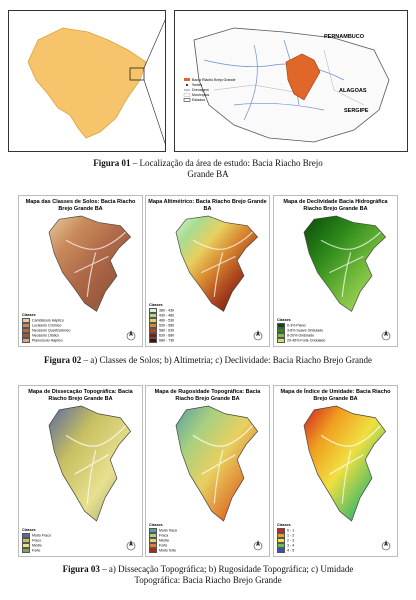  Describe the element at coordinates (291, 550) in the screenshot. I see `legend-label: 4 - 5` at that location.